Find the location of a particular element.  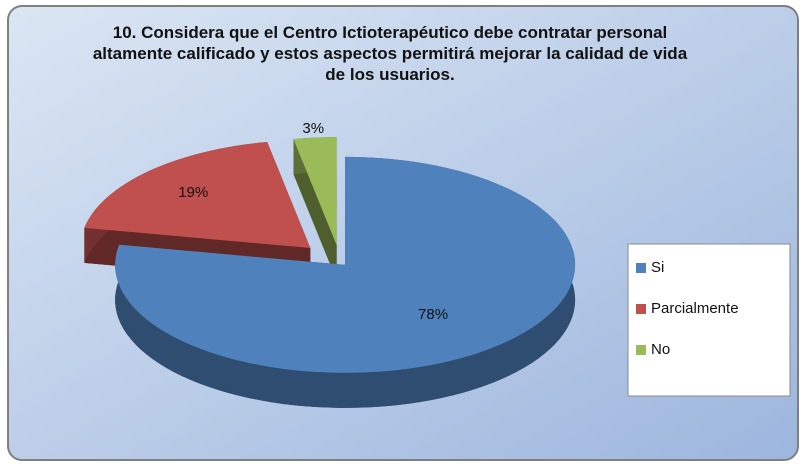

legend: Si Parcialmente No is located at coordinates (687, 308).